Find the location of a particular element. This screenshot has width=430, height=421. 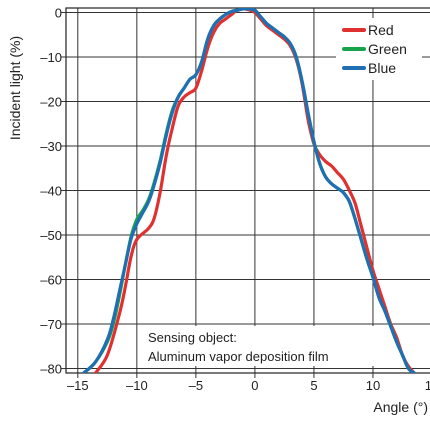

y-tick-label: –40 is located at coordinates (51, 191).